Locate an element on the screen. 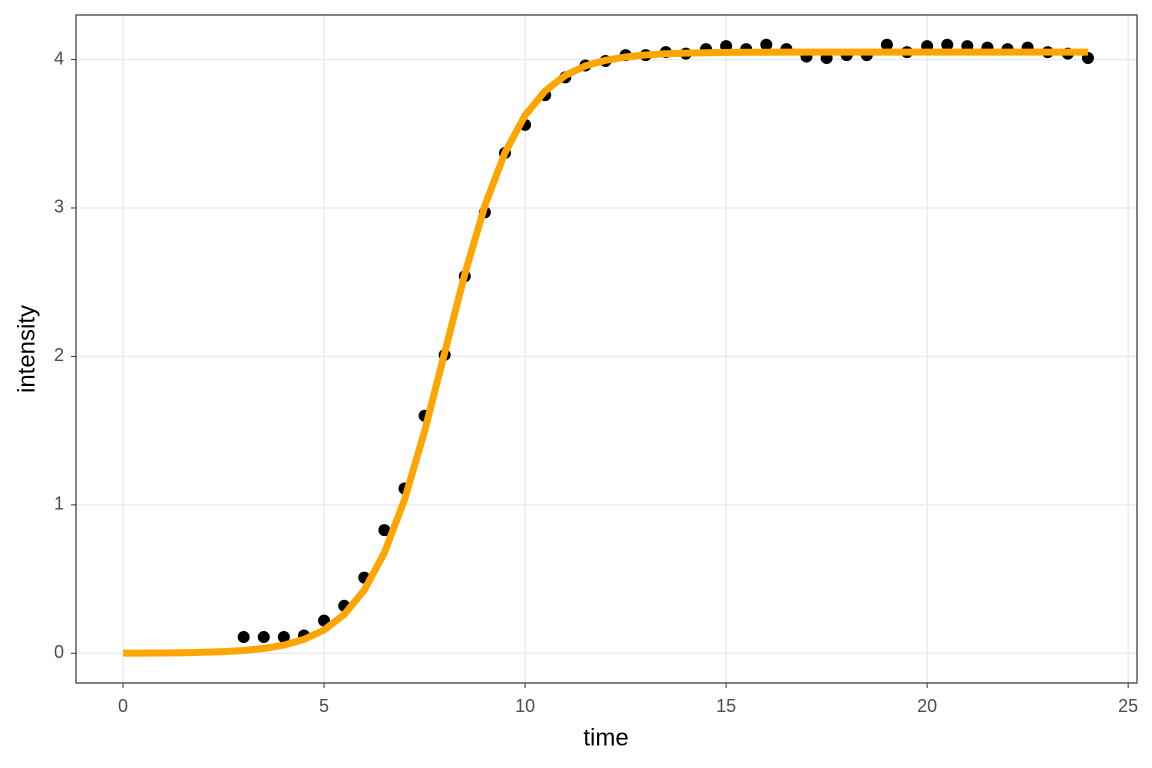 The height and width of the screenshot is (768, 1152). x-tick-label: 10 is located at coordinates (525, 706).